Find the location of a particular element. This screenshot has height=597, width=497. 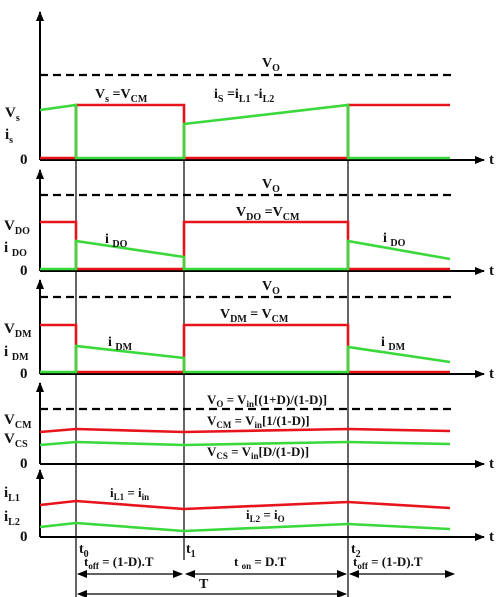

diode_m-vo-label: VO is located at coordinates (271, 288).